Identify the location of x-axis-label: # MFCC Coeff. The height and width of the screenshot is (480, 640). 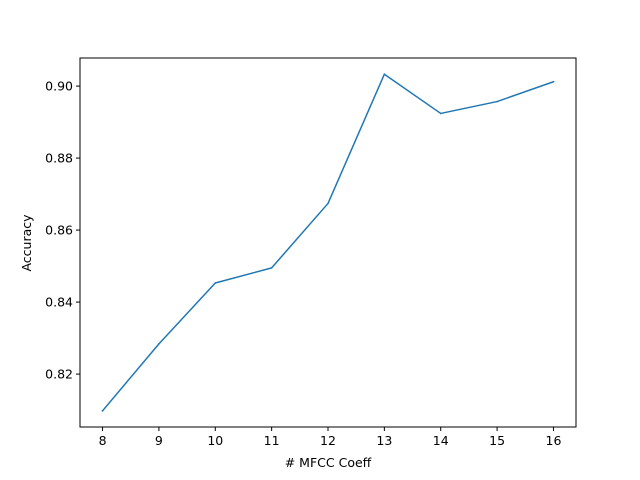
(328, 462).